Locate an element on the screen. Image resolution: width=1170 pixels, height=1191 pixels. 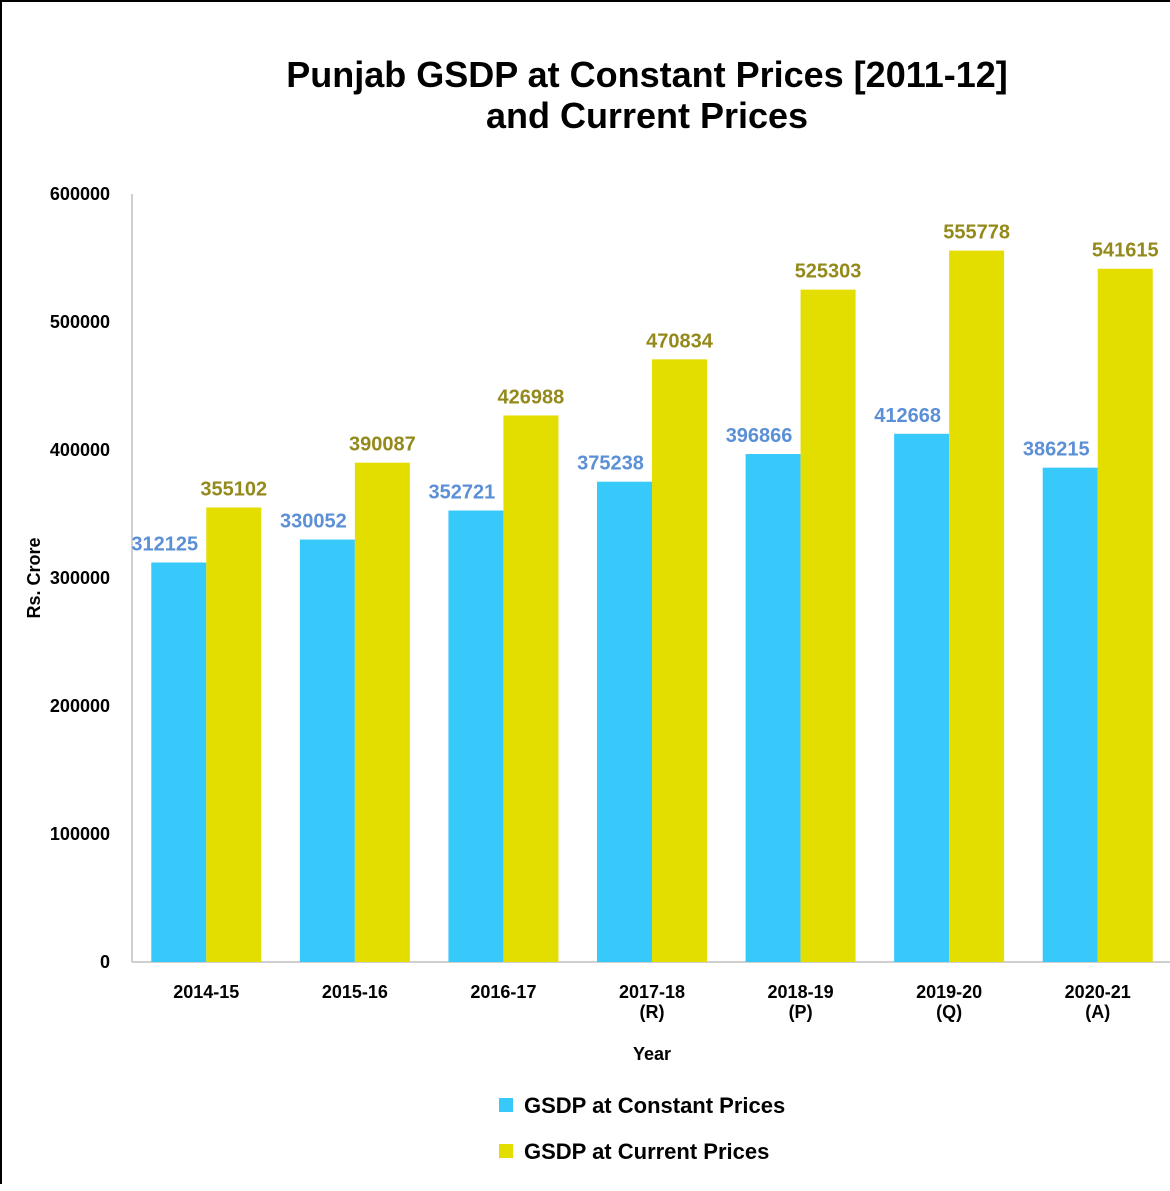
chart-title-line-1: Punjab GSDP at Constant Prices [2011-12] is located at coordinates (647, 74).